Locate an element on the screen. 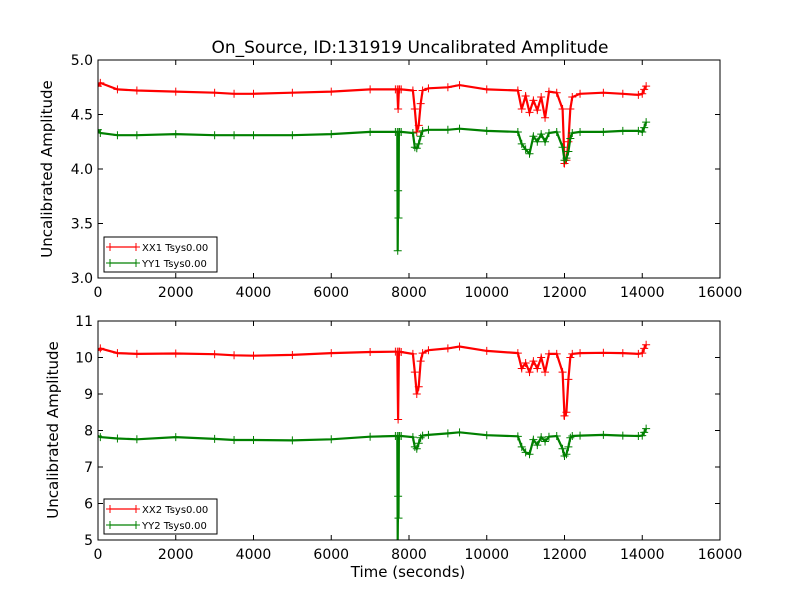 This screenshot has height=600, width=800. y-tick-label: 4.0 is located at coordinates (82, 170).